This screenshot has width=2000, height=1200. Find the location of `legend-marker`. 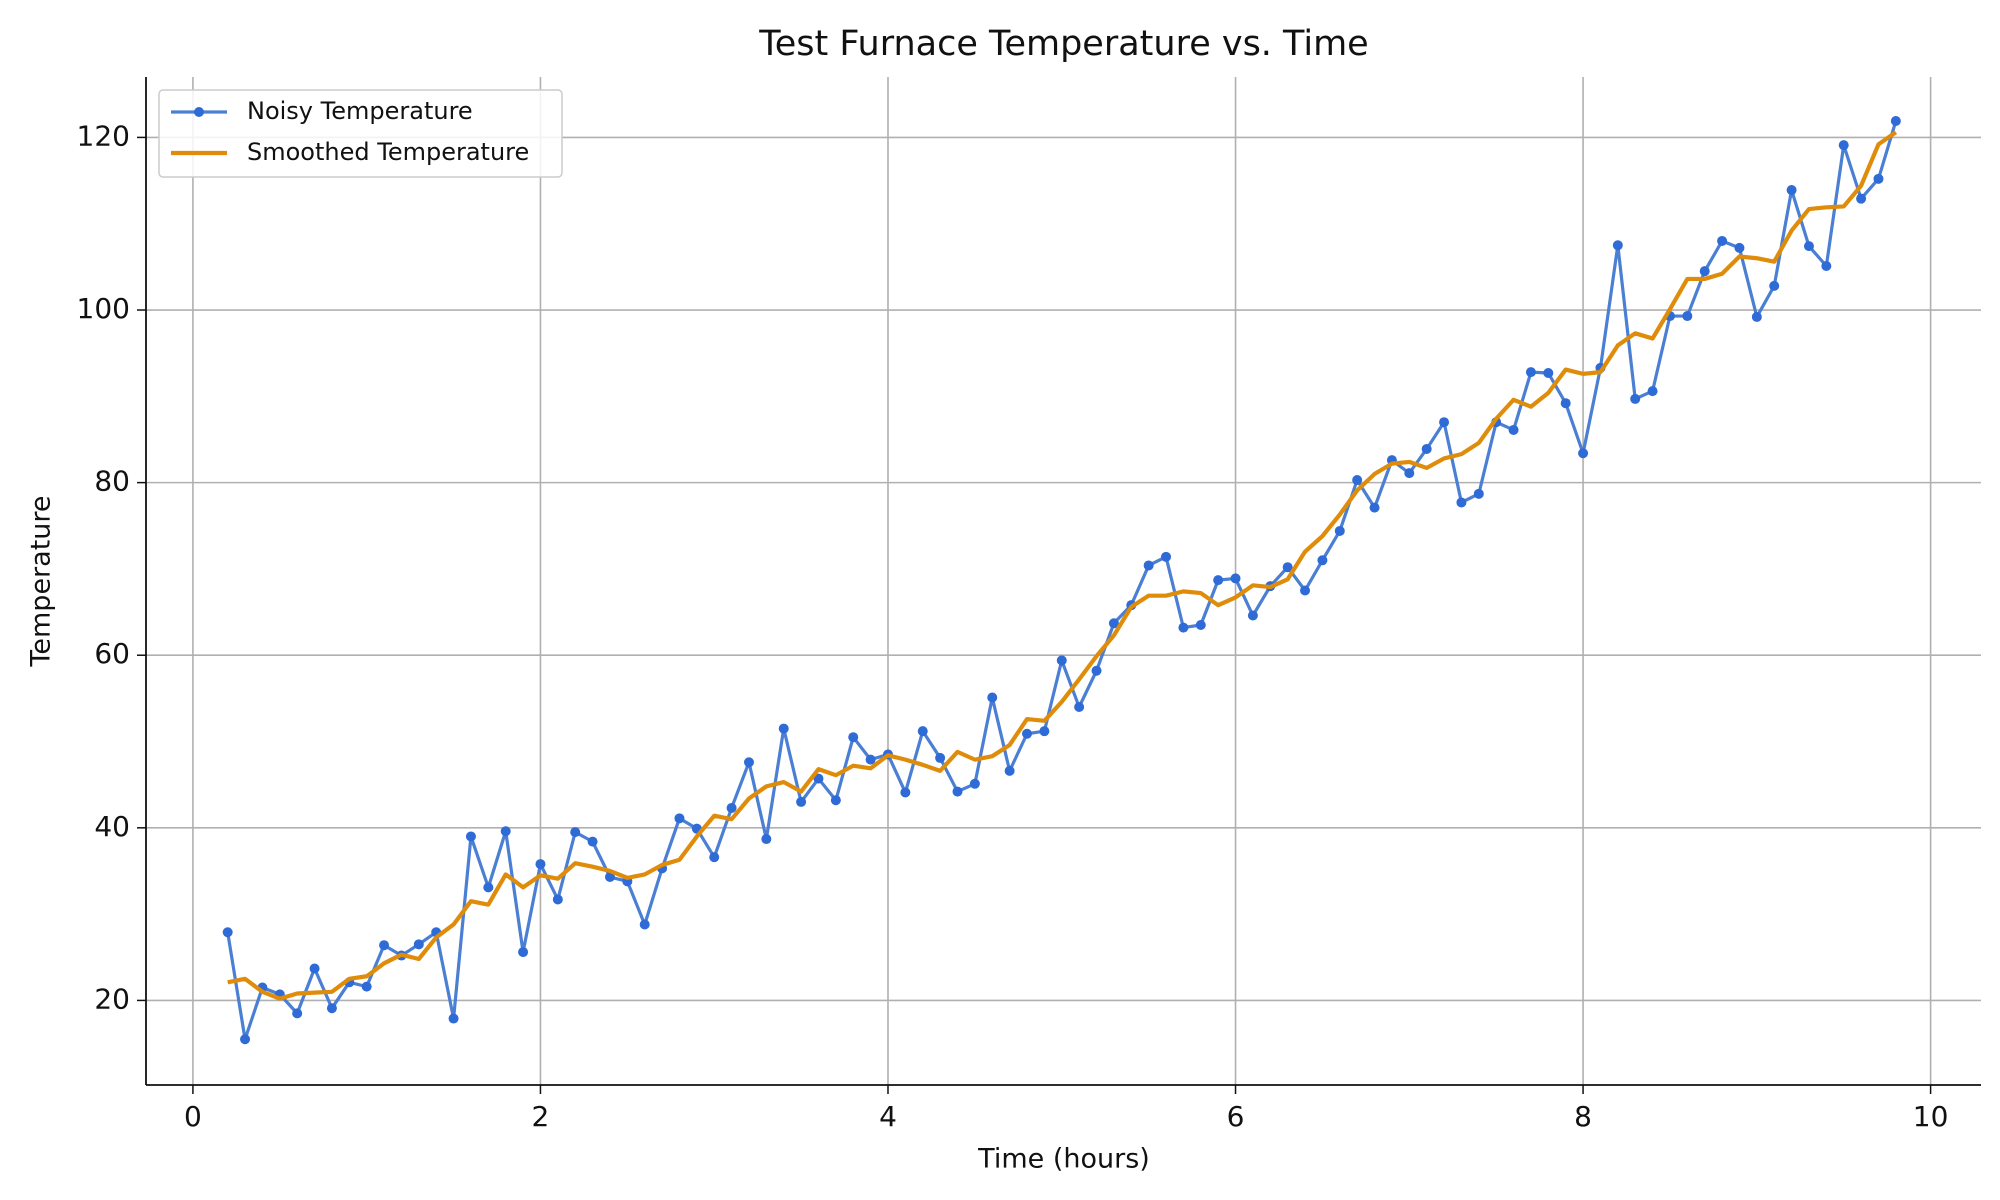

legend-marker is located at coordinates (199, 112).